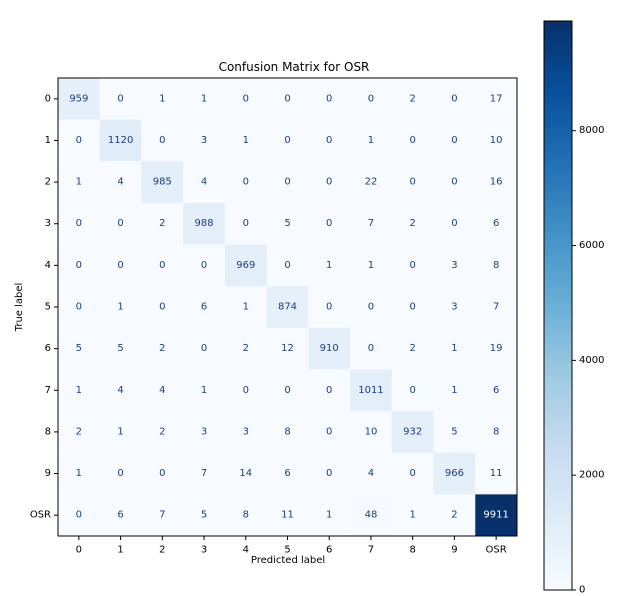 The height and width of the screenshot is (596, 623). I want to click on x-tick-label: 0, so click(79, 550).